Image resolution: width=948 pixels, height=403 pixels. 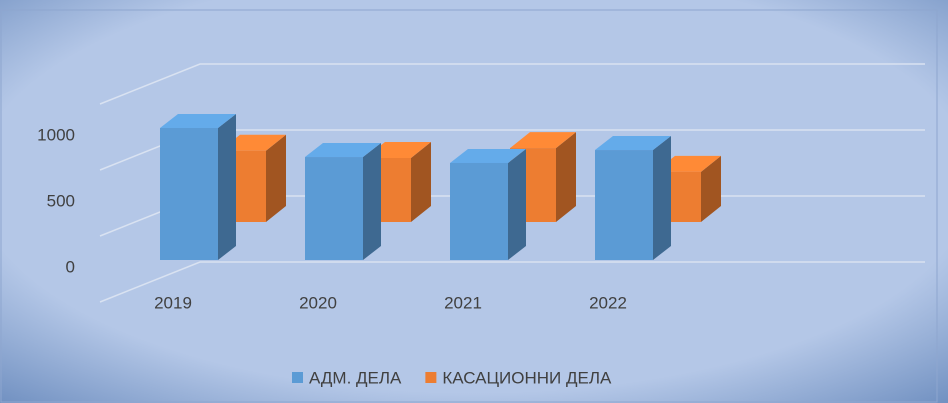 I want to click on x-tick-label: 2020, so click(x=318, y=302).